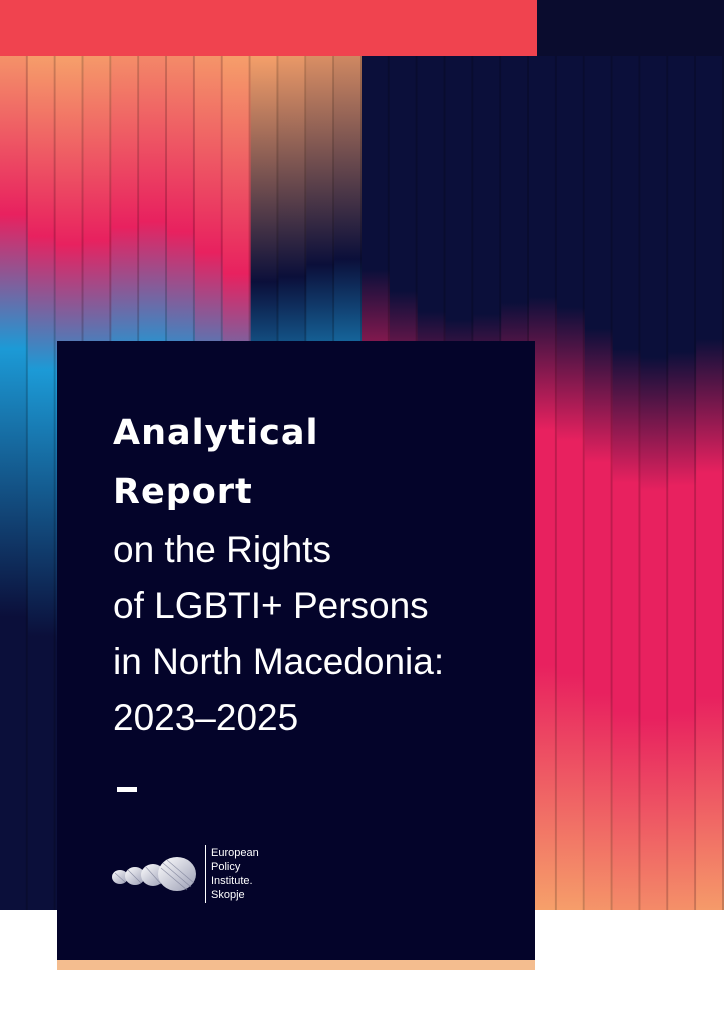  Describe the element at coordinates (127, 789) in the screenshot. I see `title-dash` at that location.